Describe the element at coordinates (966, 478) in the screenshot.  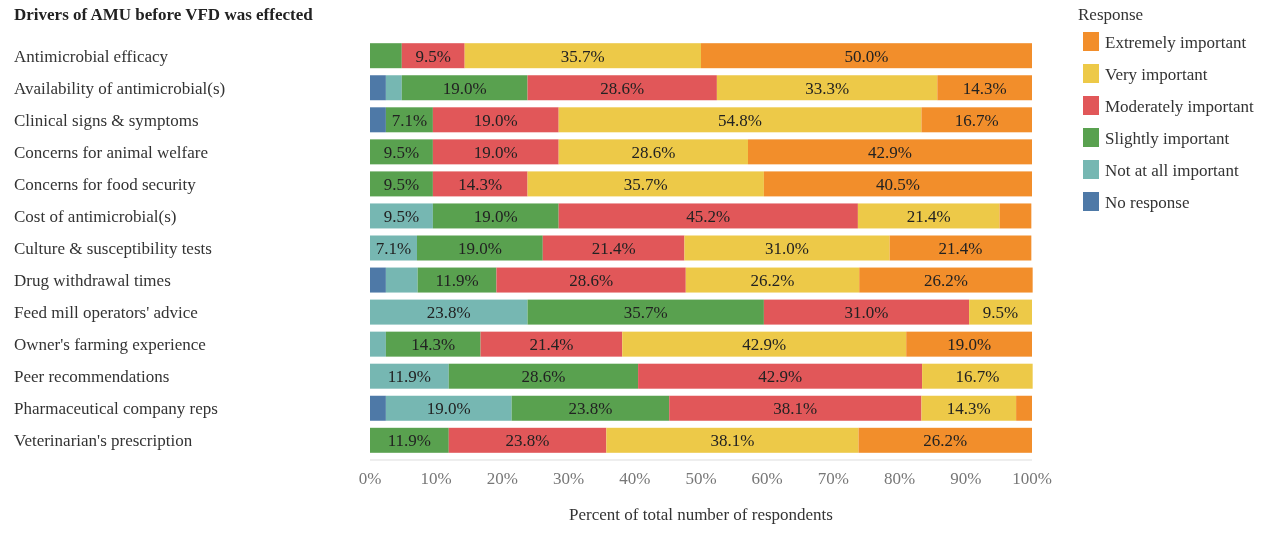
I see `x-tick-label: 90%` at that location.